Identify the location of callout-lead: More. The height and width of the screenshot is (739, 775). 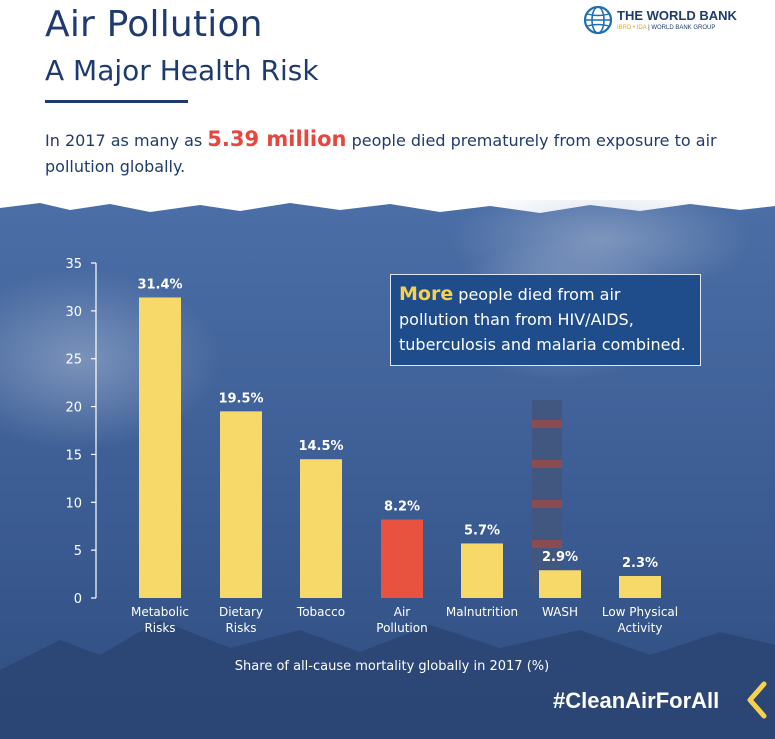
(426, 294).